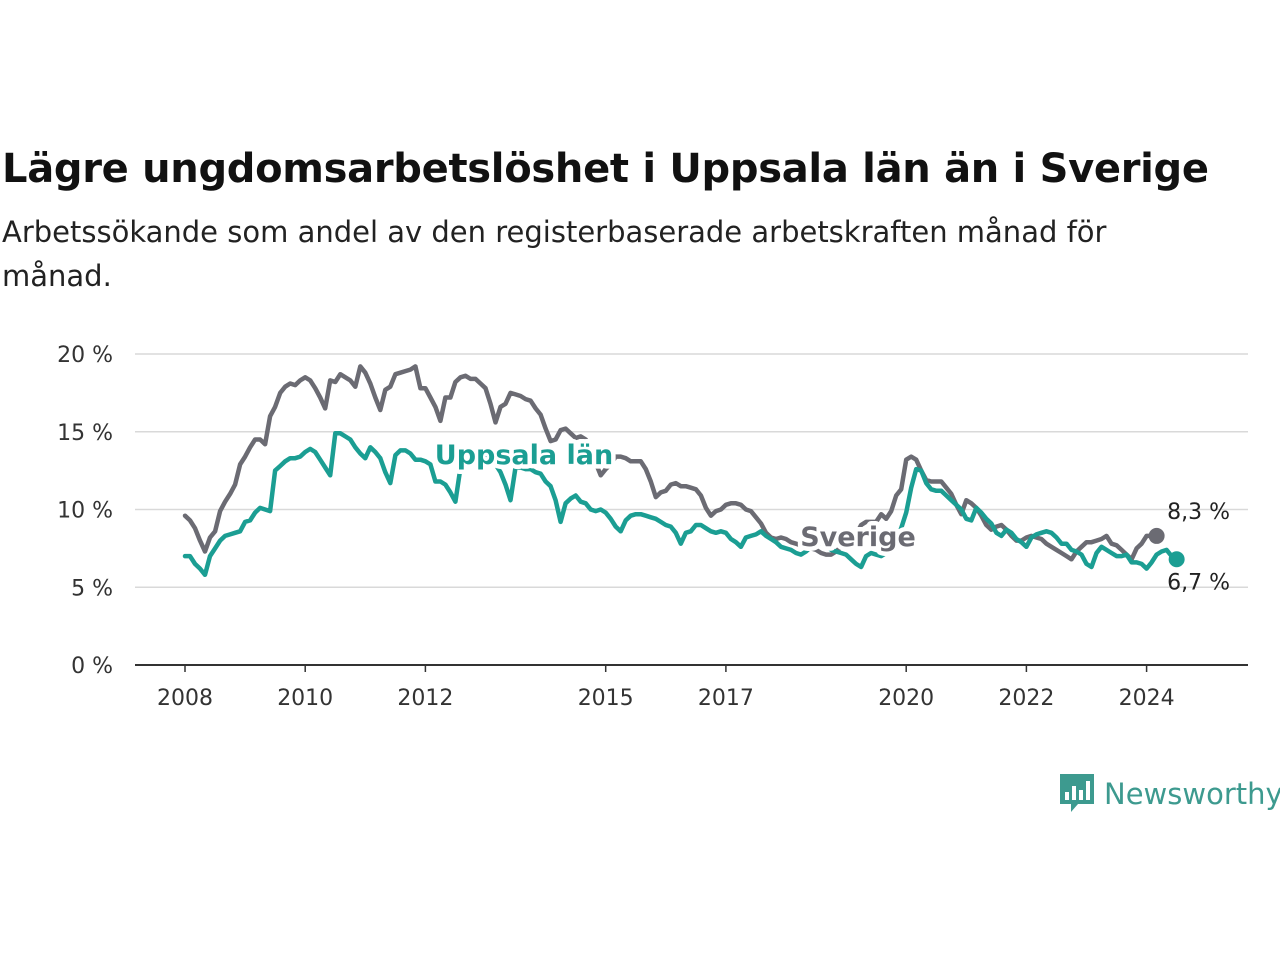 This screenshot has height=960, width=1280. What do you see at coordinates (606, 698) in the screenshot?
I see `x-tick-label: 2015` at bounding box center [606, 698].